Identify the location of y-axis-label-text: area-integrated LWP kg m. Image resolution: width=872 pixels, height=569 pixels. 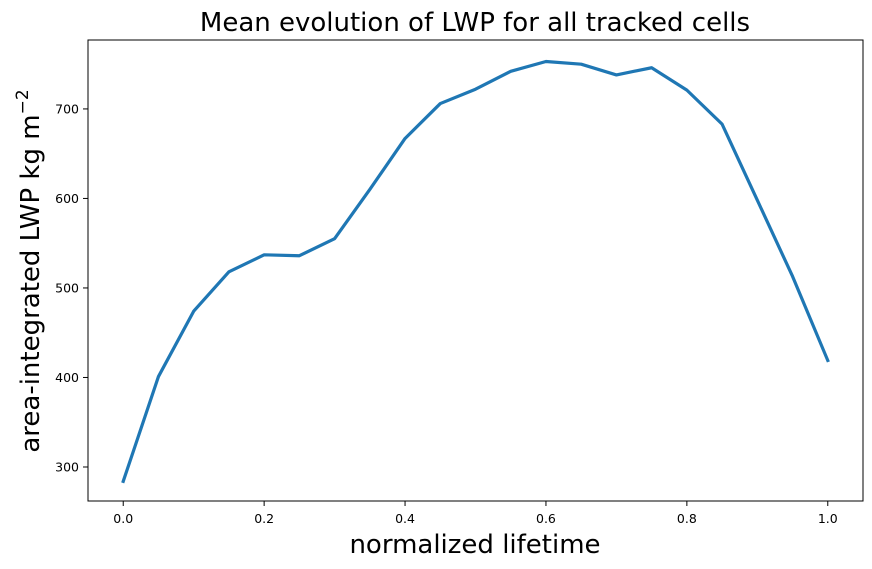
(31, 283).